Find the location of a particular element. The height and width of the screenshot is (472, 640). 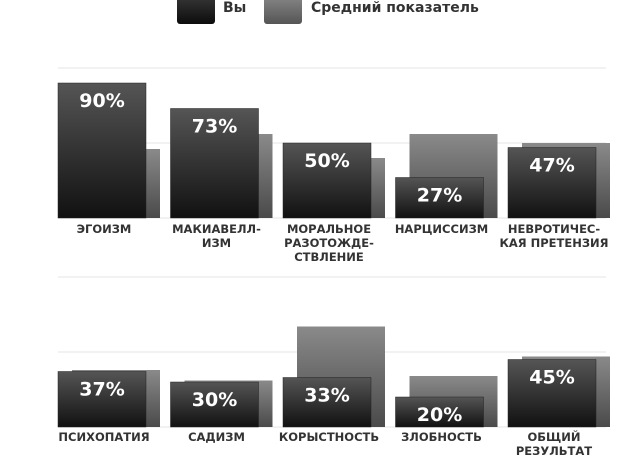

category-label: ОБЩИЙ РЕЗУЛЬТАТ is located at coordinates (554, 443).